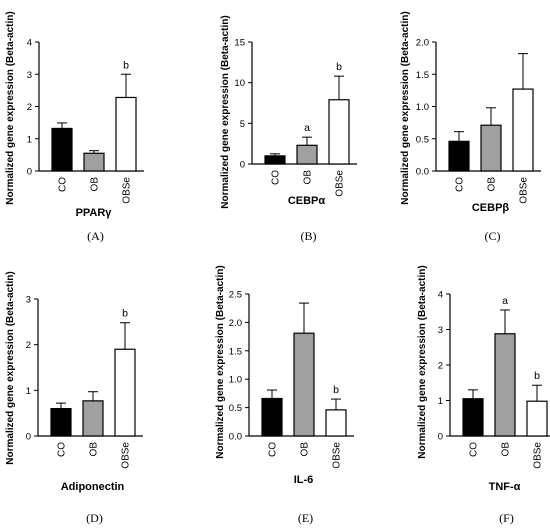 The height and width of the screenshot is (528, 550). I want to click on gene-title: Adiponectin, so click(93, 487).